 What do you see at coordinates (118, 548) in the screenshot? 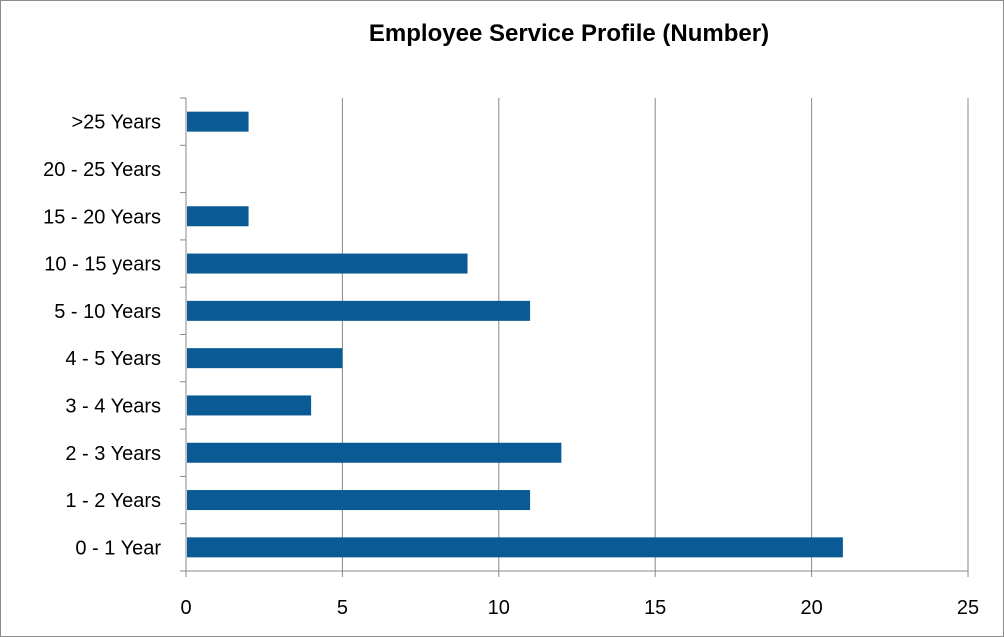
I see `y-tick-label: 0 - 1 Year` at bounding box center [118, 548].